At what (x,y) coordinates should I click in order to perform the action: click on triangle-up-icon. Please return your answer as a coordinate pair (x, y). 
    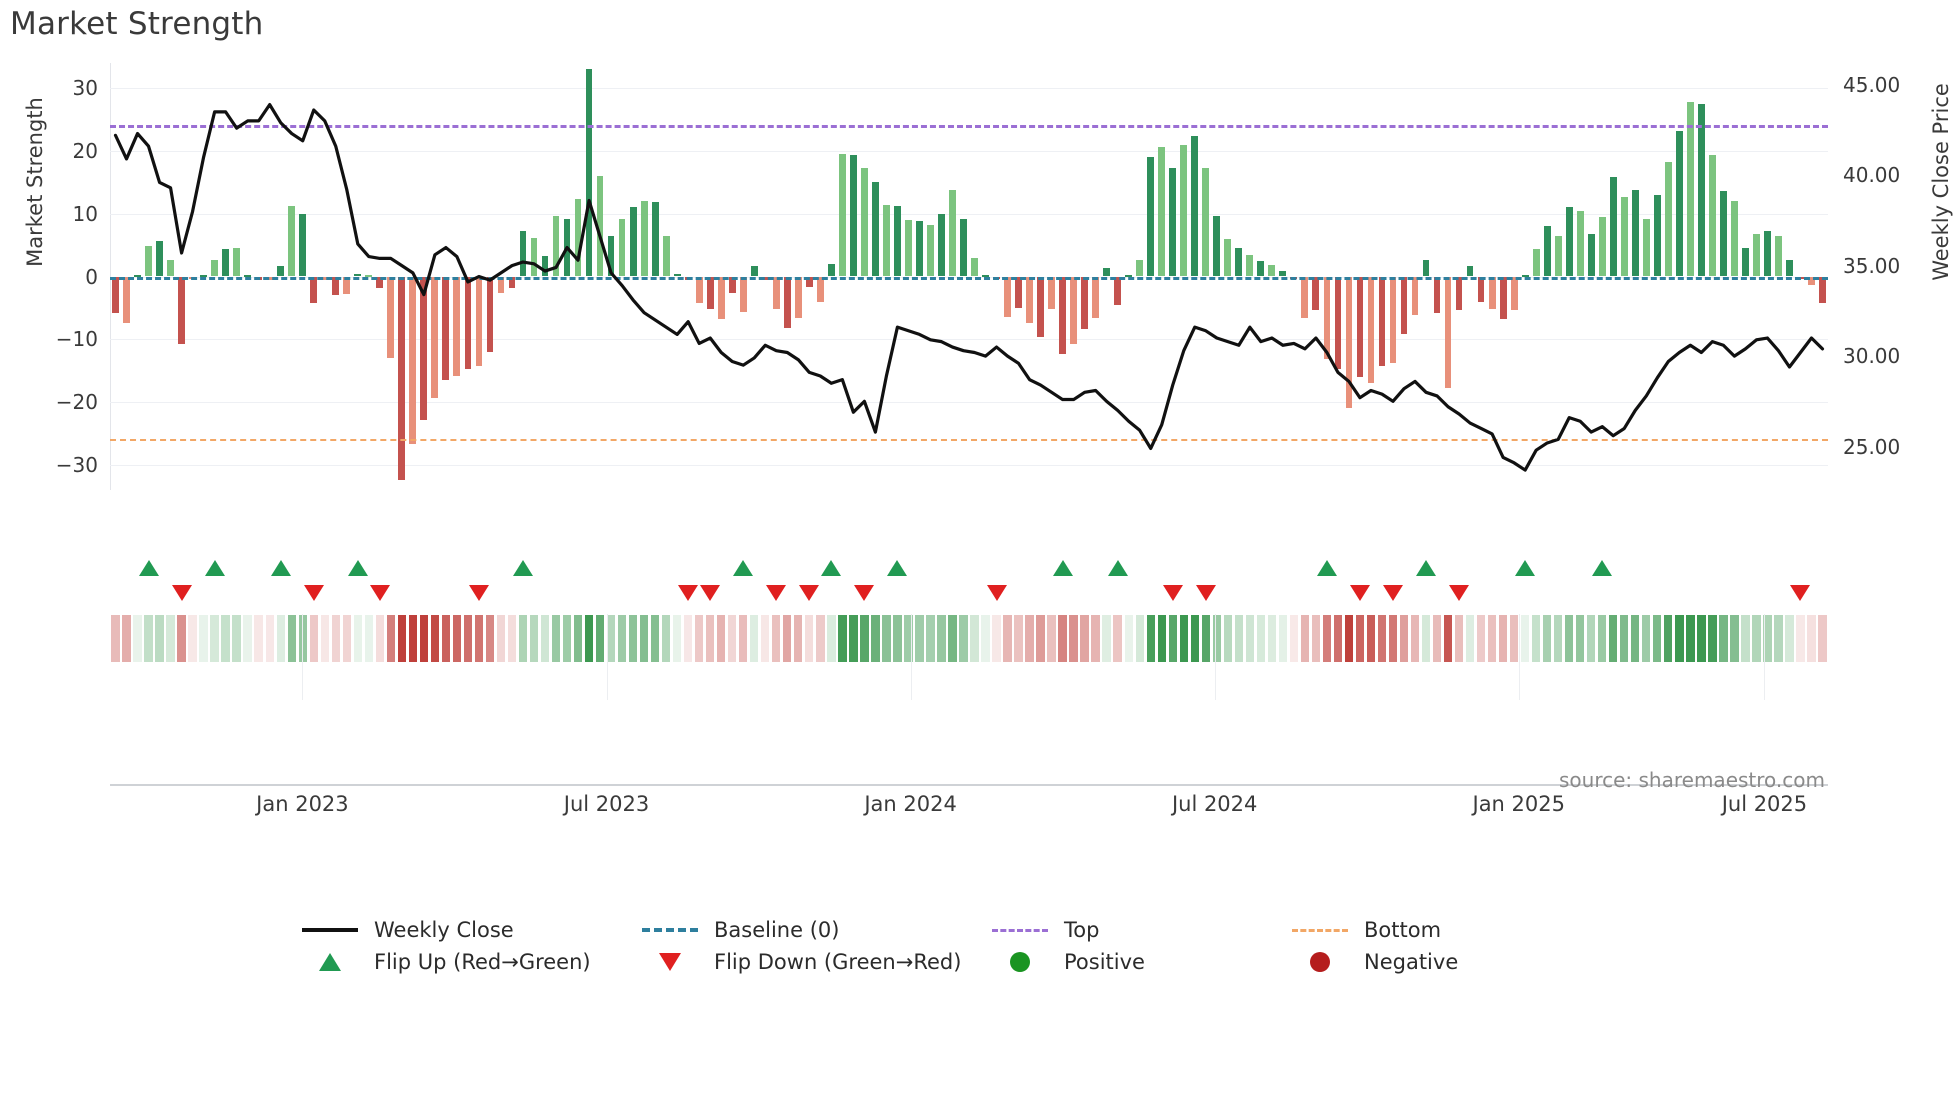
    Looking at the image, I should click on (330, 962).